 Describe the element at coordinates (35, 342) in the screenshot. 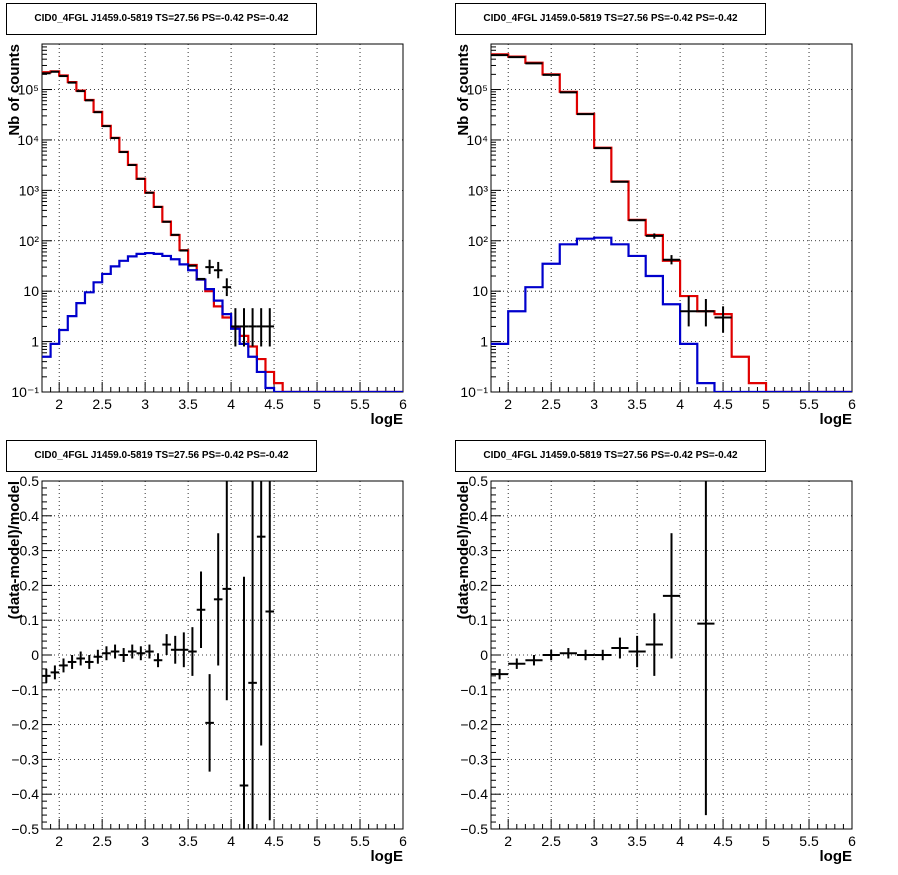

I see `y-tick-label: 1` at that location.